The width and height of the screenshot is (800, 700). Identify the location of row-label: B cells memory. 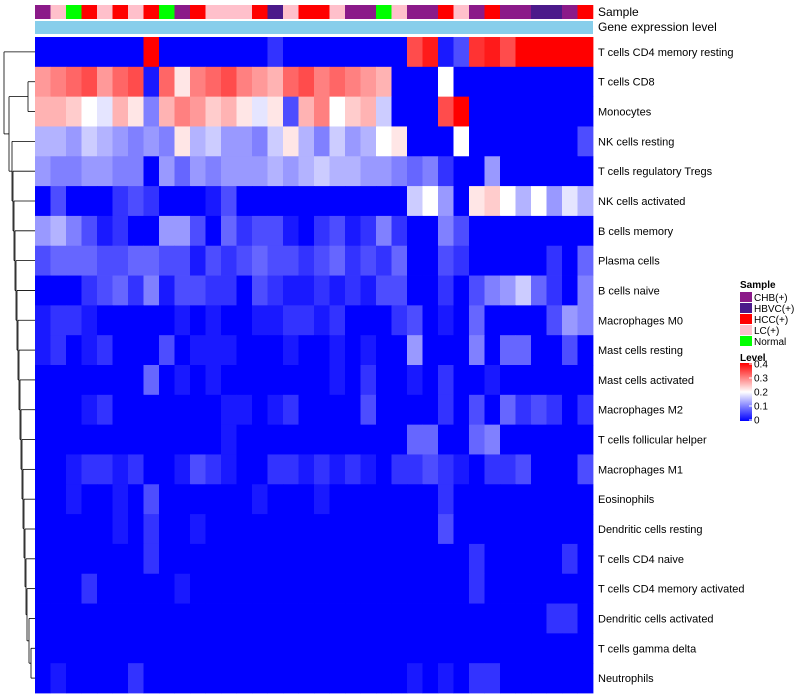
(636, 232).